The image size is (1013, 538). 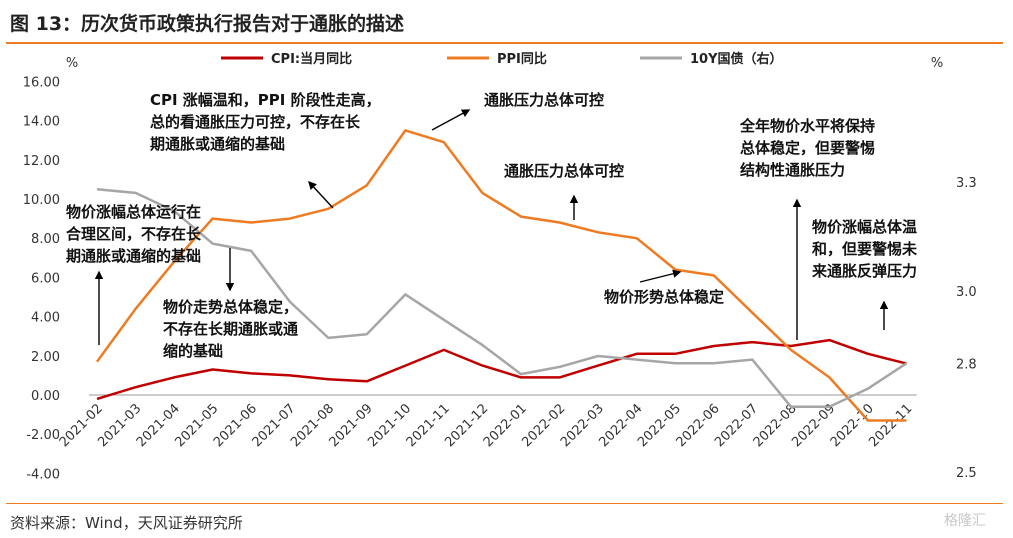 What do you see at coordinates (45, 357) in the screenshot?
I see `left-tick-label: 2.00` at bounding box center [45, 357].